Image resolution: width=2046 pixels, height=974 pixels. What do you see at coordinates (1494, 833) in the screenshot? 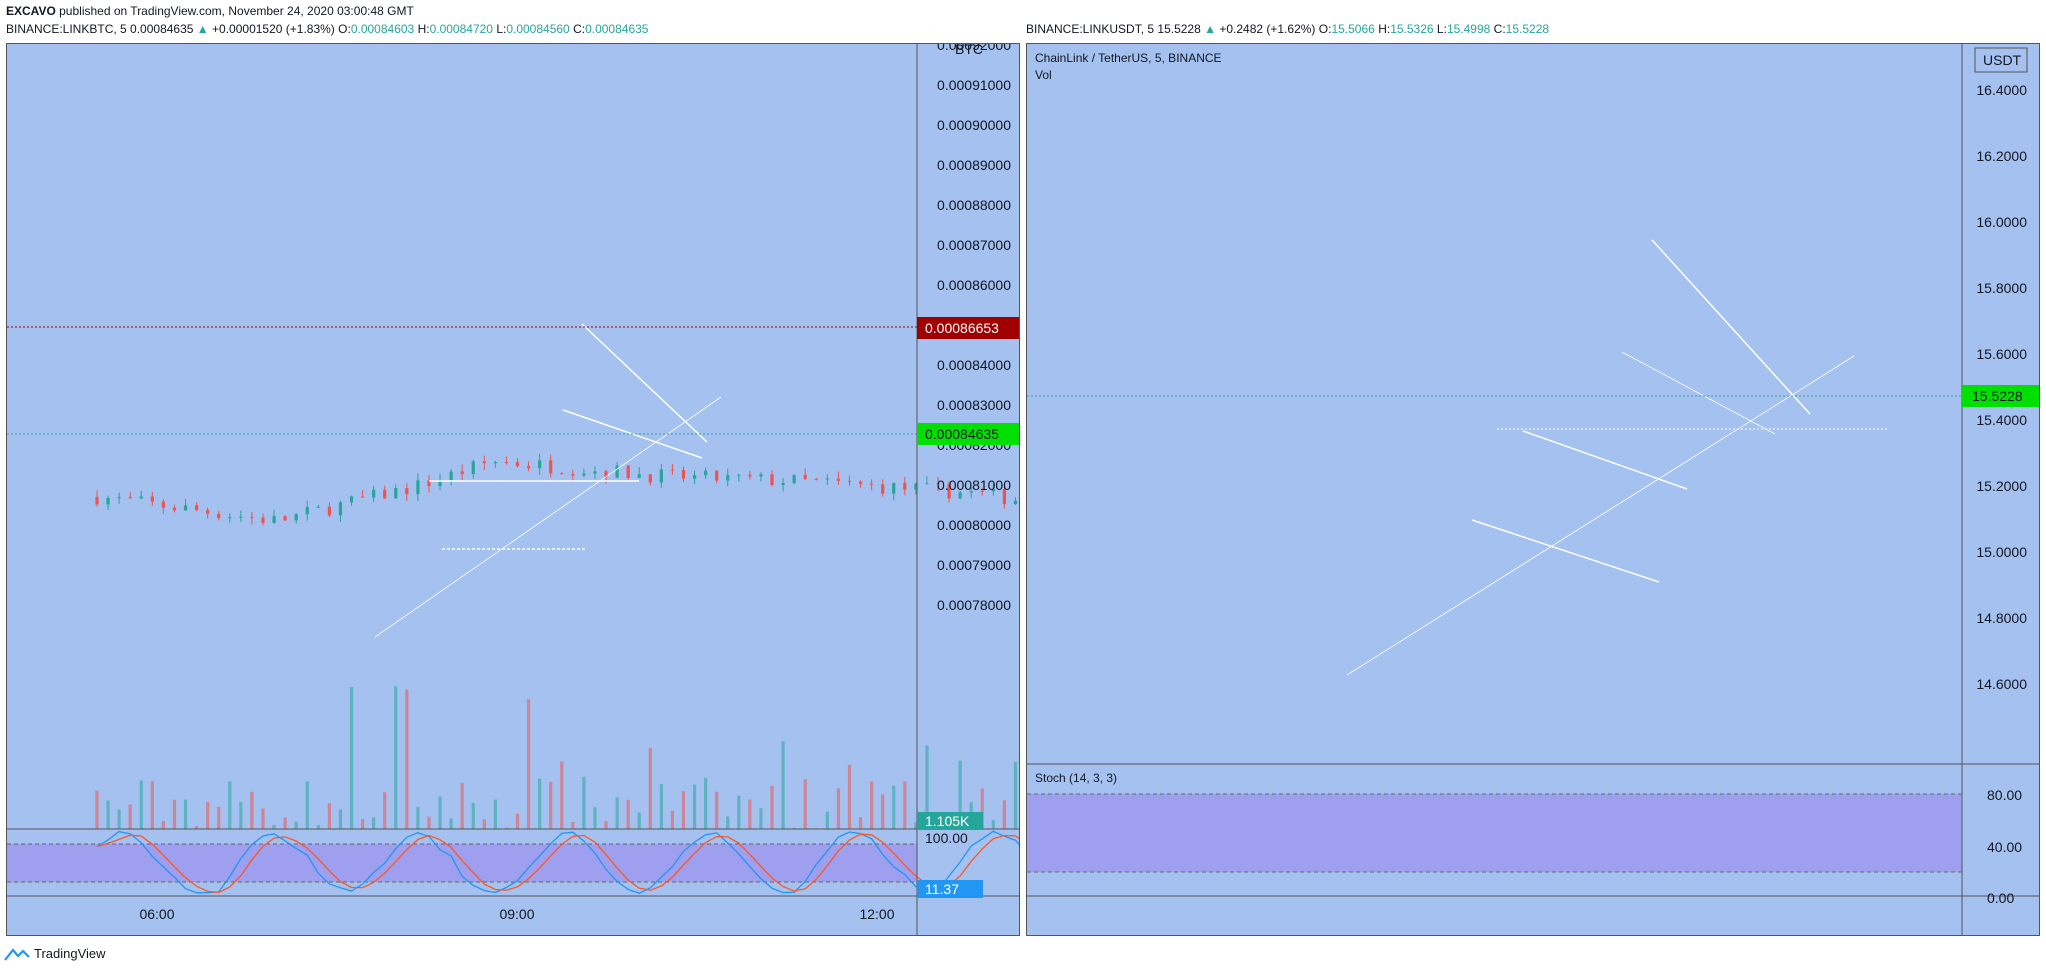
I see `right-stoch-band` at bounding box center [1494, 833].